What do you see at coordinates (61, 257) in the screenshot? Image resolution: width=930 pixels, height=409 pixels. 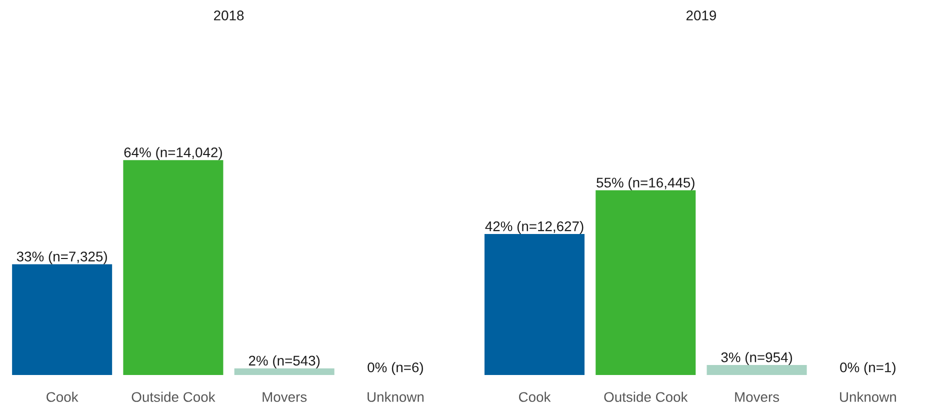 I see `data-label: 33% (n=7,325)` at bounding box center [61, 257].